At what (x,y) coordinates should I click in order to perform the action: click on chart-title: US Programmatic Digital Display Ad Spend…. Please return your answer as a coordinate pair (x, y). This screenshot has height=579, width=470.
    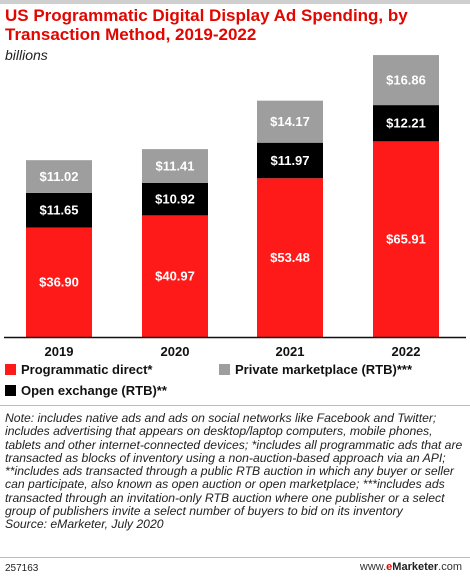
    Looking at the image, I should click on (206, 25).